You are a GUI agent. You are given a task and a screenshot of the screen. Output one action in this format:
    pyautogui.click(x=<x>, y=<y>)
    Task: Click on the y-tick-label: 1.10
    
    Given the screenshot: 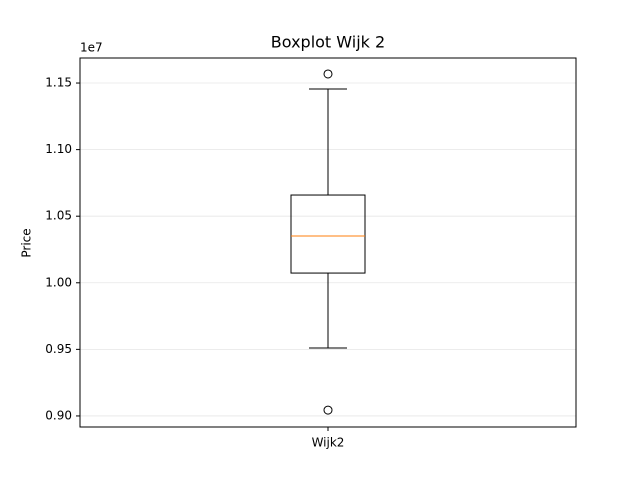 What is the action you would take?
    pyautogui.click(x=58, y=149)
    